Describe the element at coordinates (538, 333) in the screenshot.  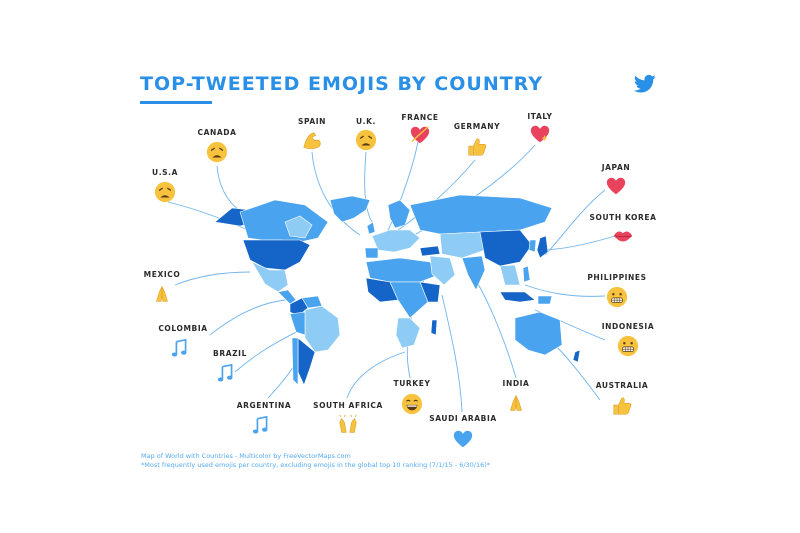
I see `australia` at that location.